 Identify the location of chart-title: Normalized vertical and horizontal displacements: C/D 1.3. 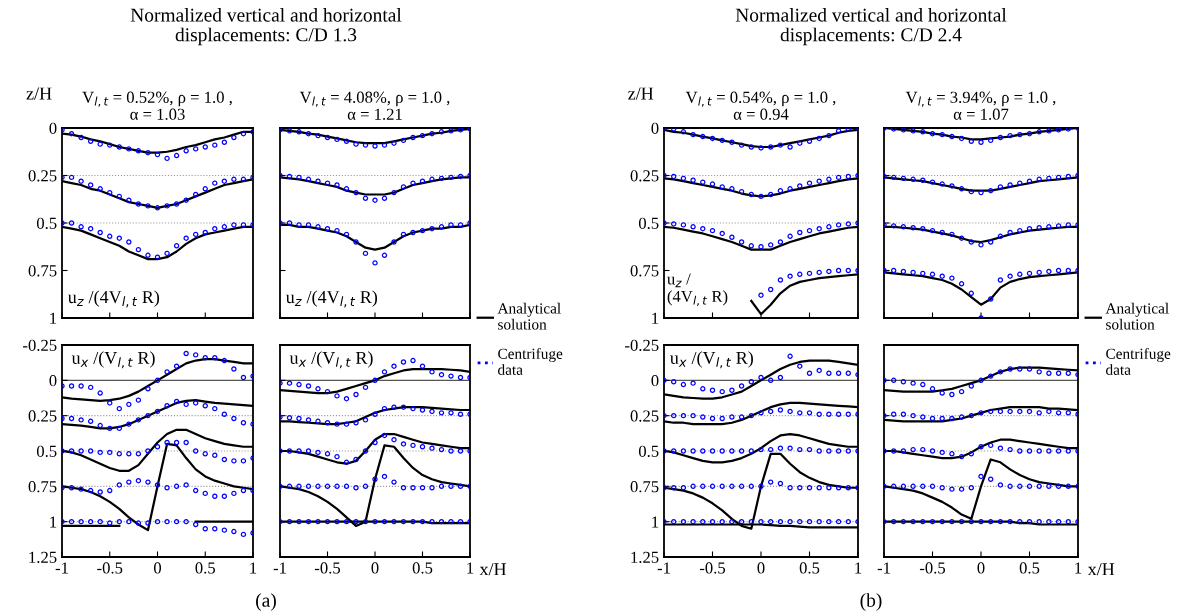
(266, 27).